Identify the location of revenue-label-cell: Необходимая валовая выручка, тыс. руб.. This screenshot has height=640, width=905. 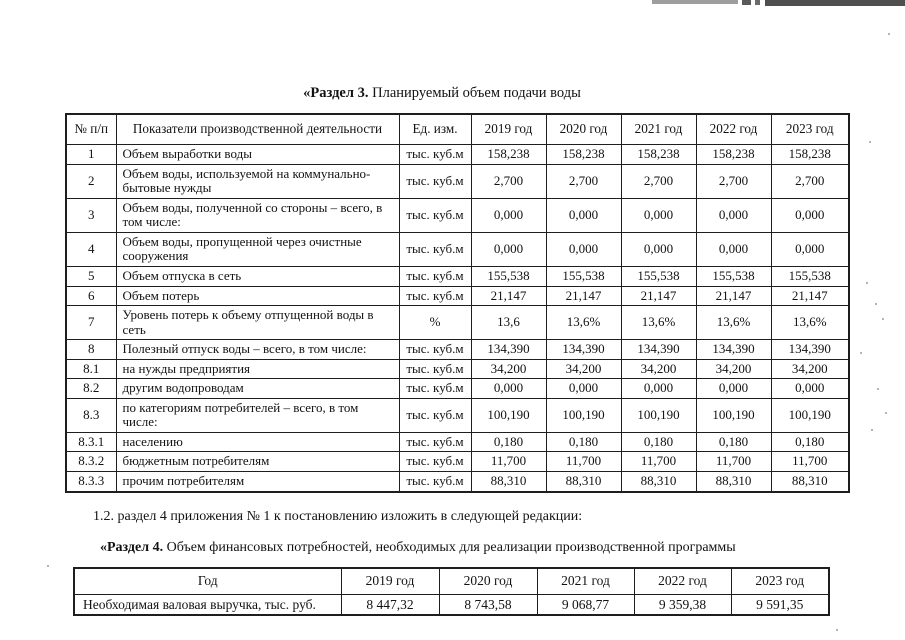
(207, 604).